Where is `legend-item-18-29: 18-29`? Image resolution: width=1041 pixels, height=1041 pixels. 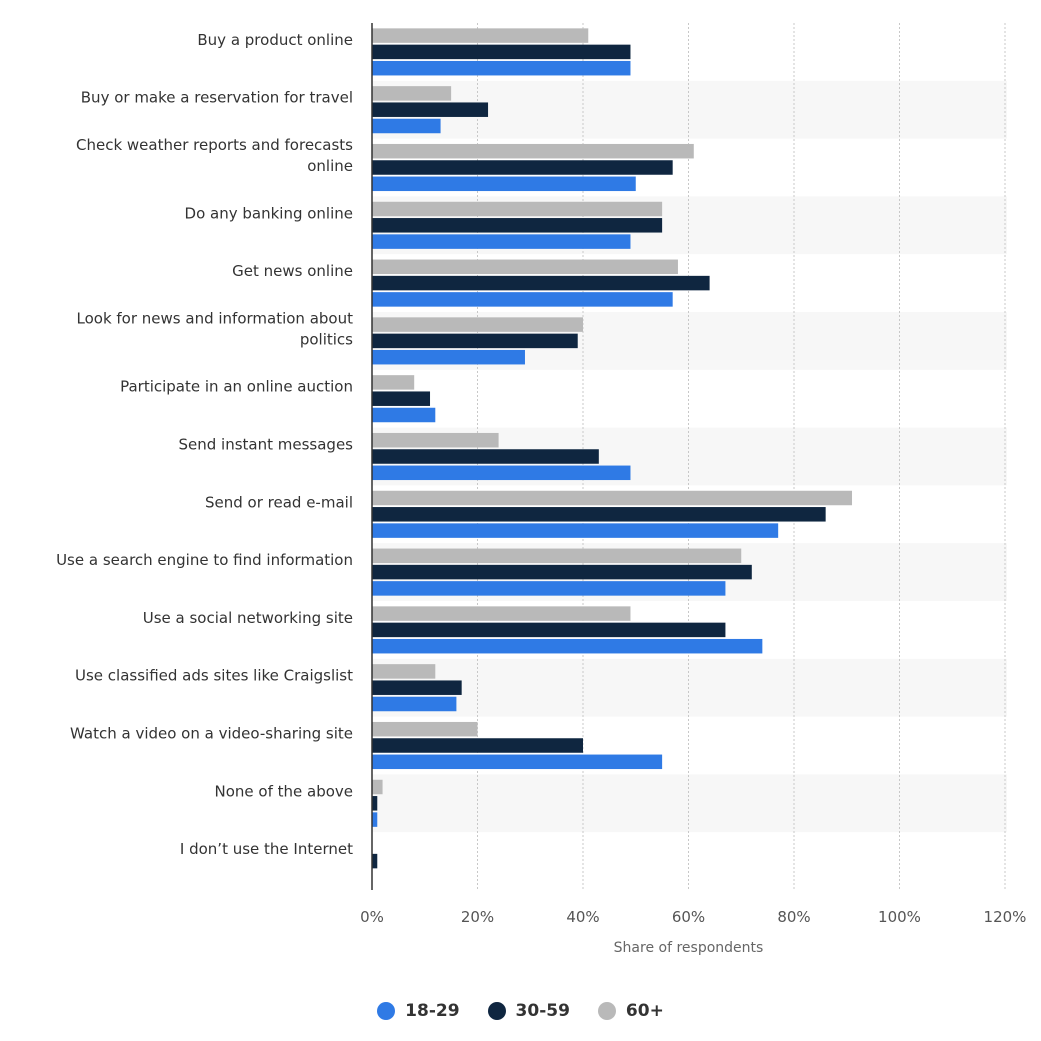
legend-item-18-29: 18-29 is located at coordinates (418, 1011).